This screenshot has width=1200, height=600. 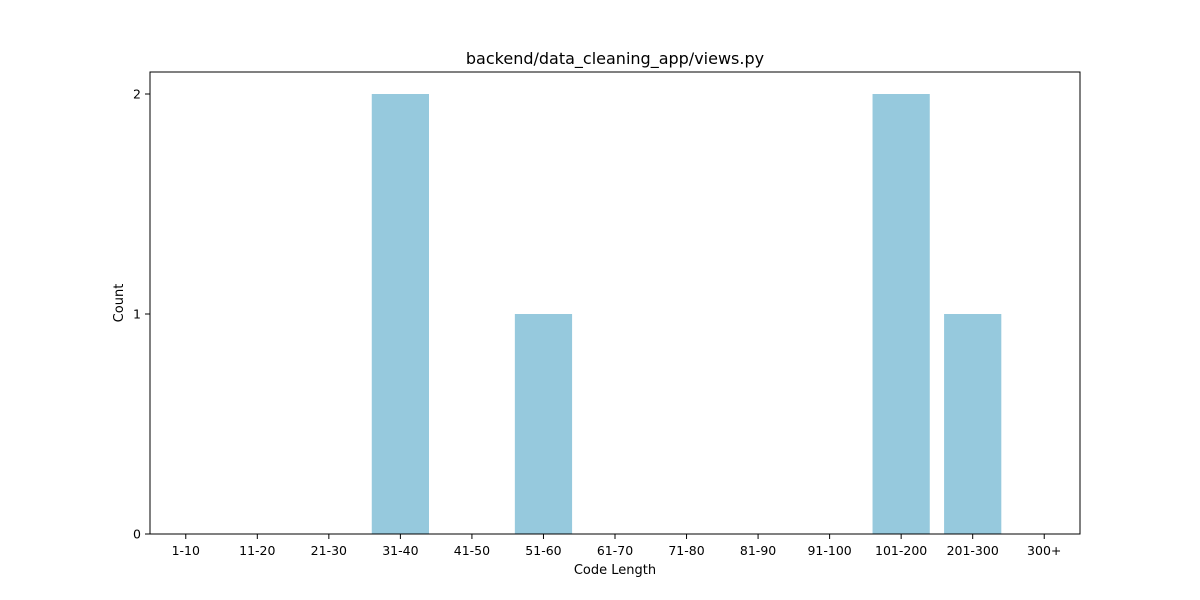 I want to click on y-tick-label: 1, so click(x=137, y=314).